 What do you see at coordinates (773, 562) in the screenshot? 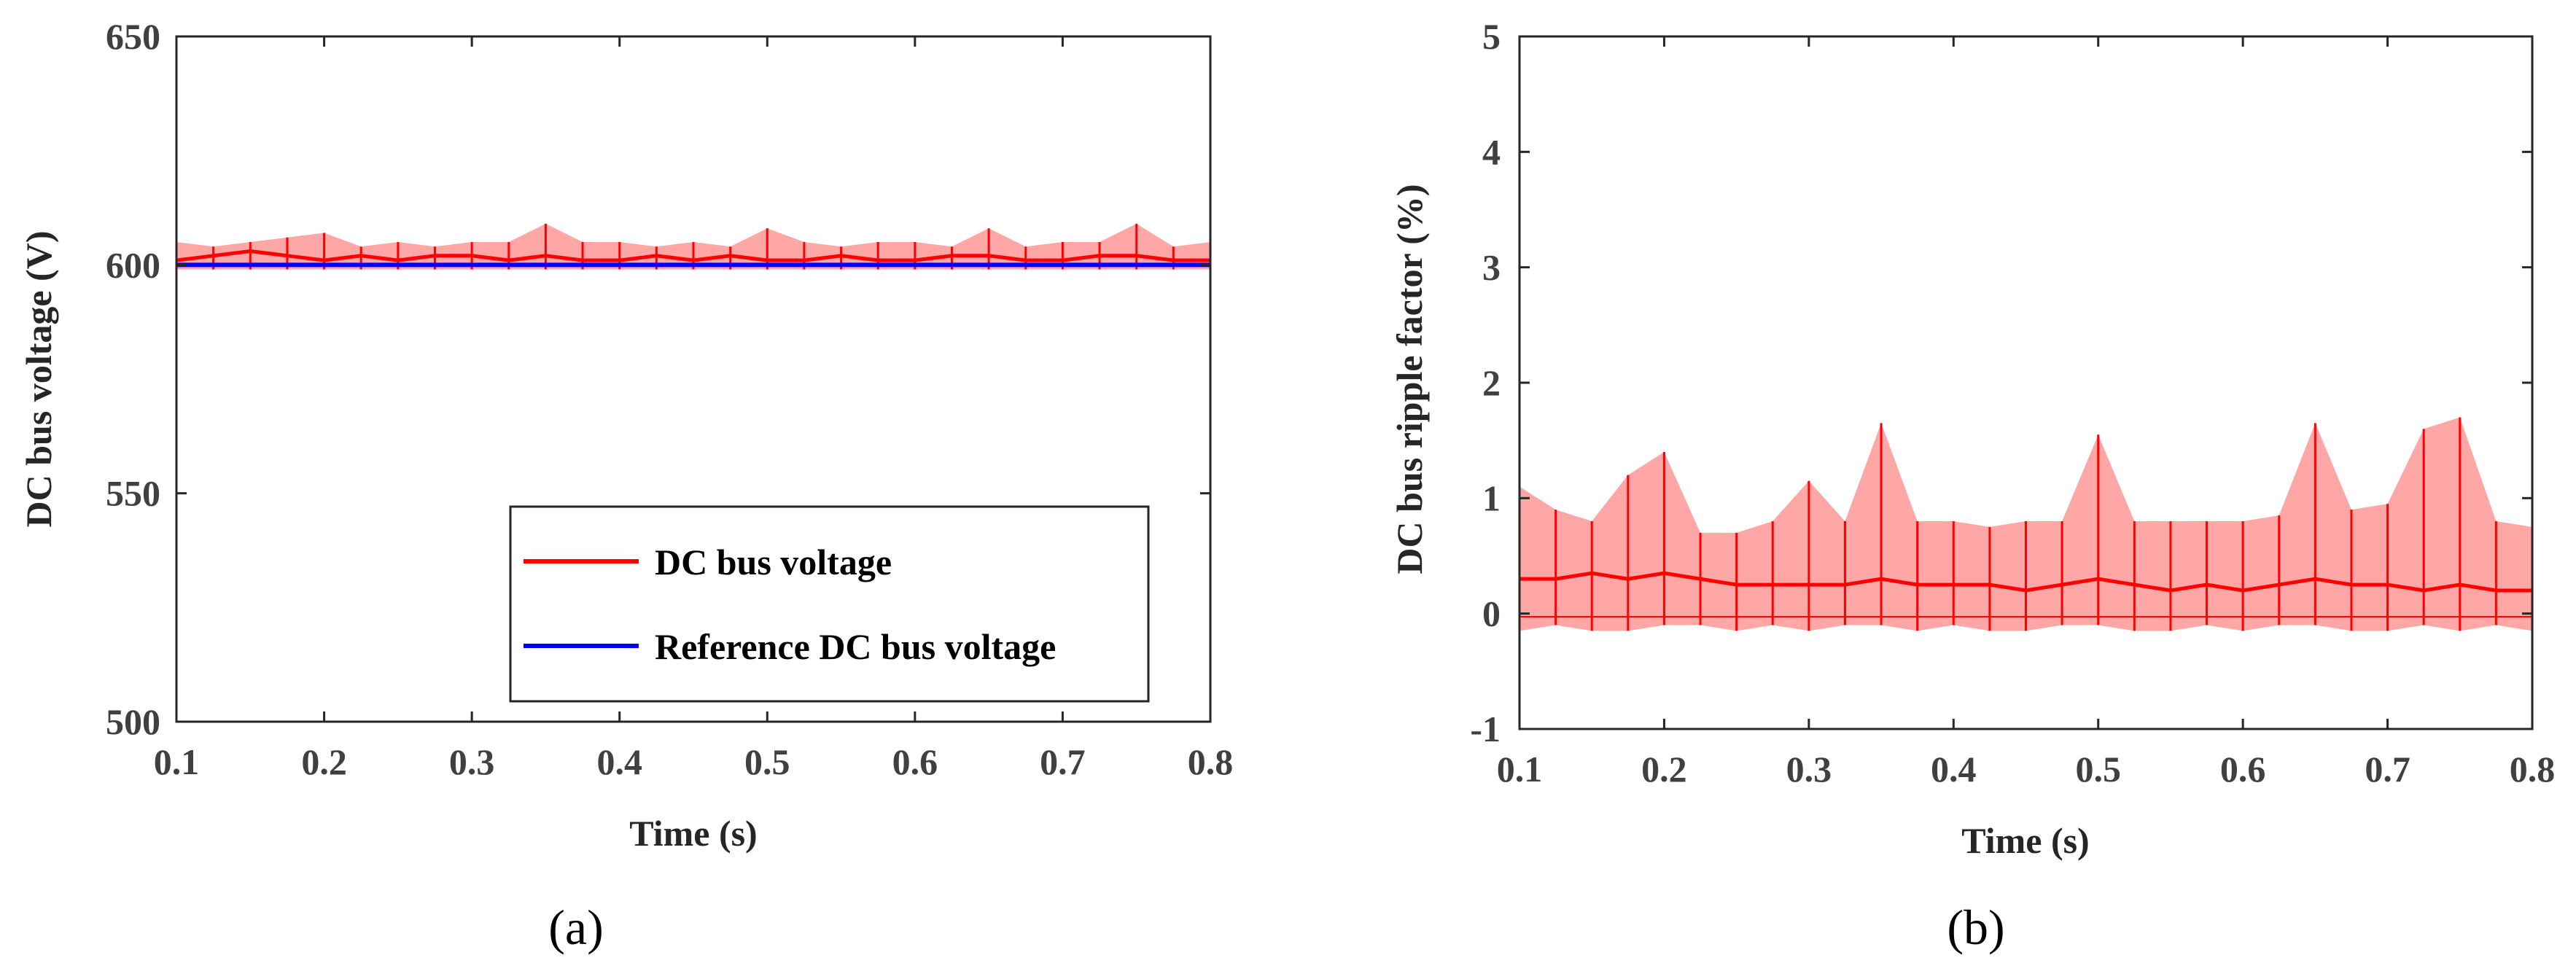
I see `legend-label-dc-bus-voltage: DC bus voltage` at bounding box center [773, 562].